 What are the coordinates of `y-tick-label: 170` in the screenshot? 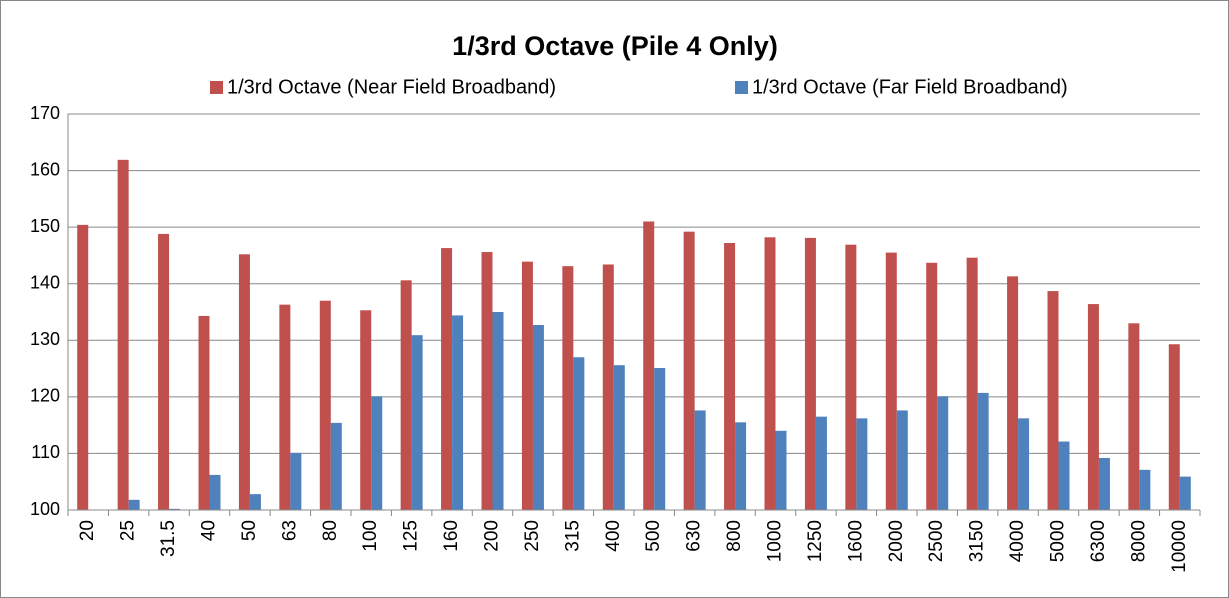 It's located at (45, 113).